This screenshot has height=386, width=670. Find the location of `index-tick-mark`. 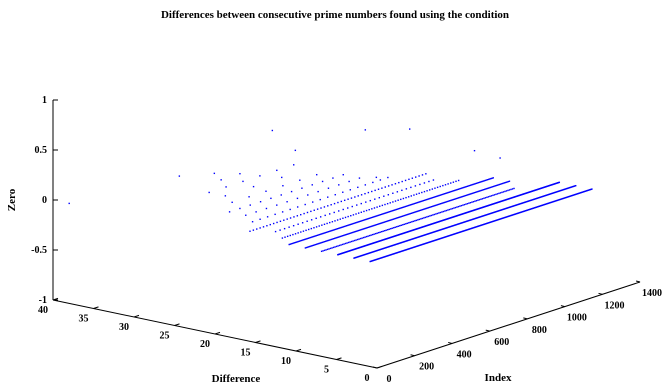

index-tick-mark is located at coordinates (487, 330).